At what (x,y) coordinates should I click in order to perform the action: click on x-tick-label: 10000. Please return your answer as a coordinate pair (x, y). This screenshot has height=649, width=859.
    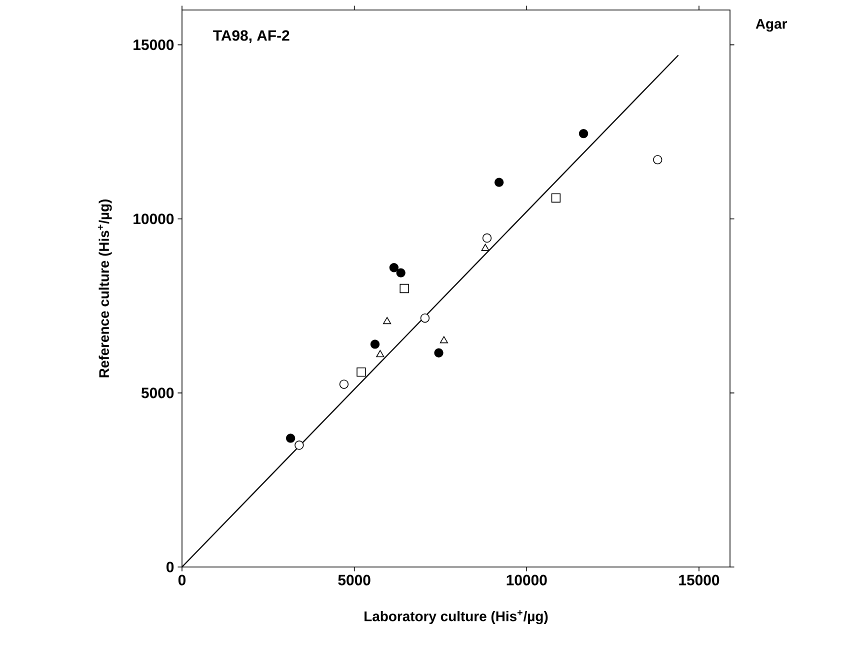
    Looking at the image, I should click on (526, 580).